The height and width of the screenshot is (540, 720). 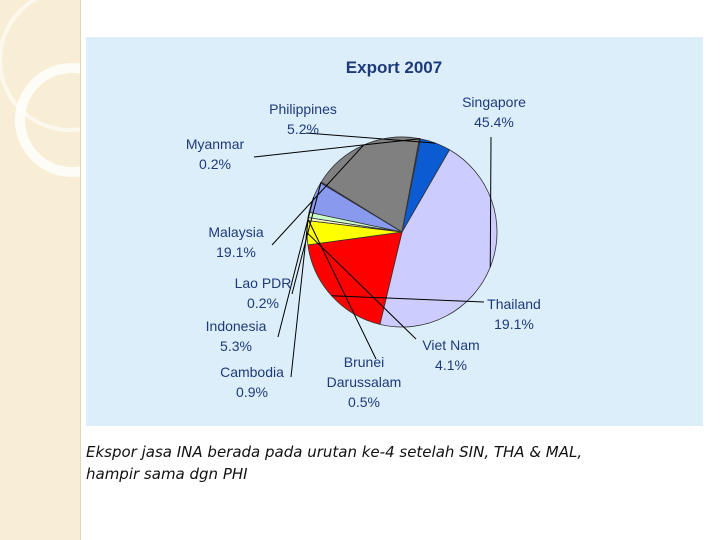 I want to click on slice-label-viet-nam: Viet Nam 4.1%, so click(x=450, y=355).